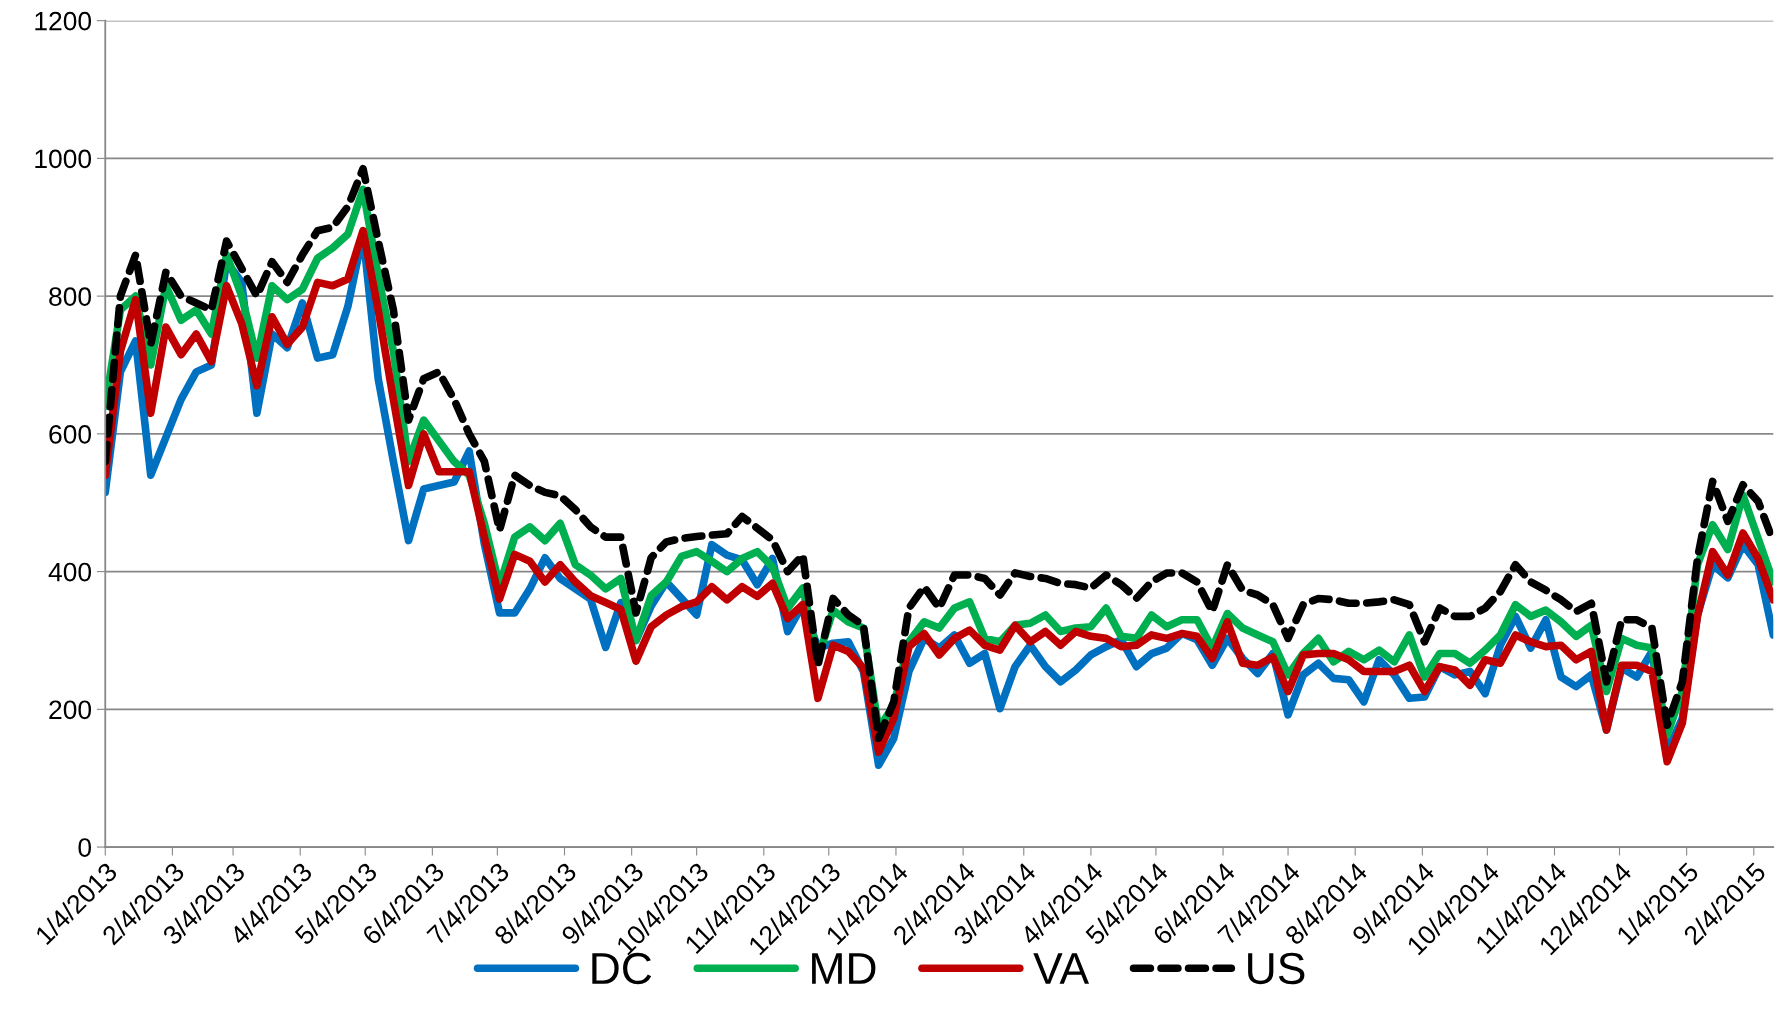 This screenshot has height=1033, width=1784. I want to click on y-tick-label: 600, so click(70, 434).